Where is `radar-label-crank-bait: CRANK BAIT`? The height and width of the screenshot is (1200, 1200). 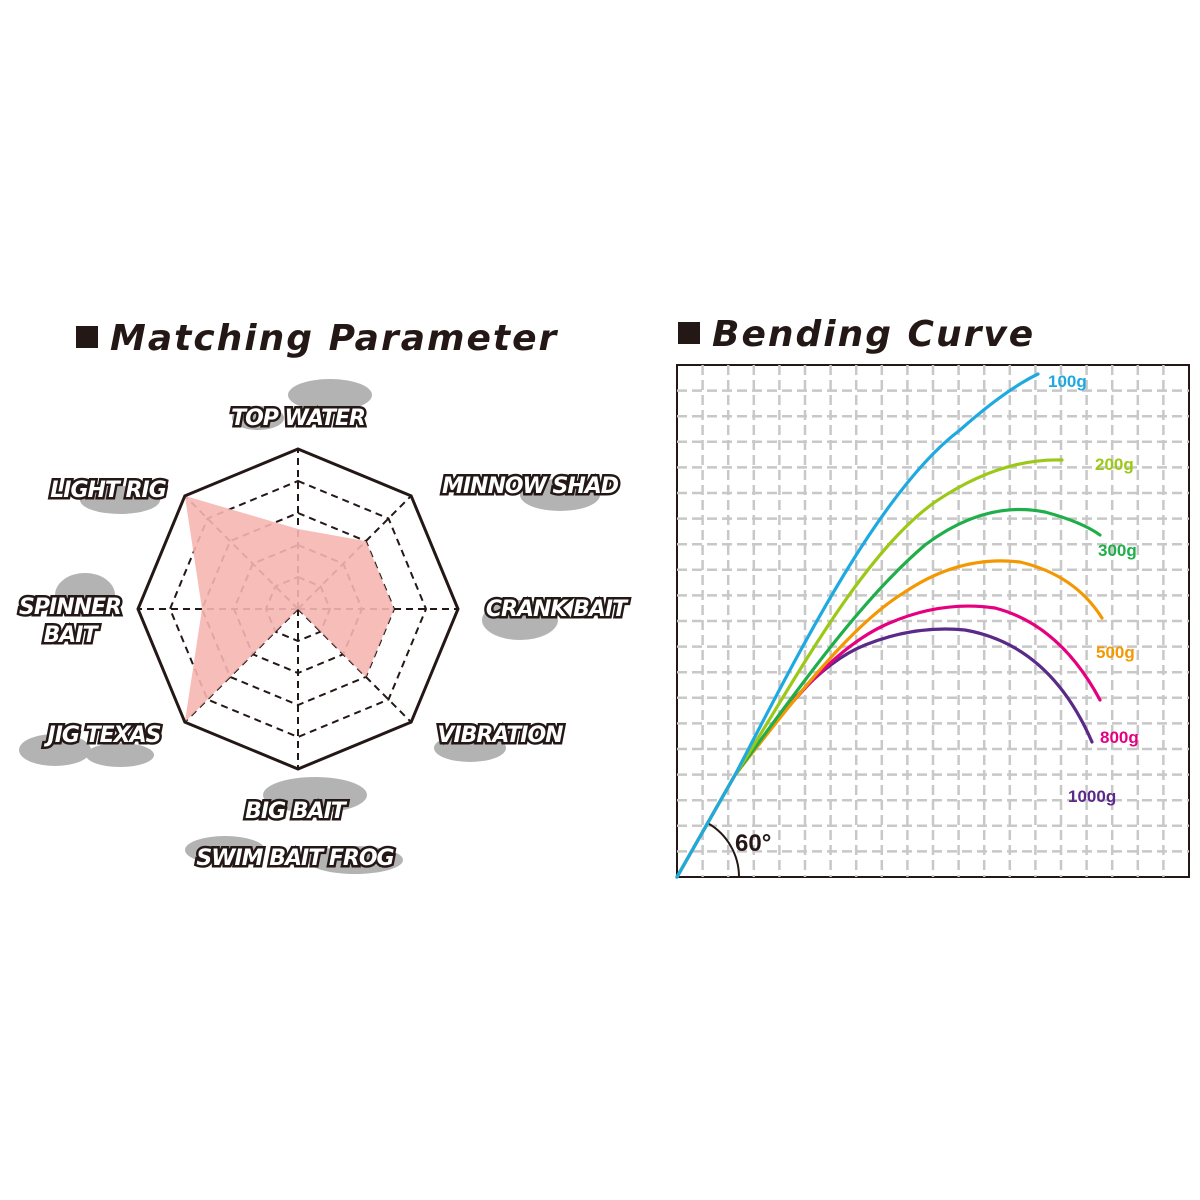
radar-label-crank-bait: CRANK BAIT is located at coordinates (557, 609).